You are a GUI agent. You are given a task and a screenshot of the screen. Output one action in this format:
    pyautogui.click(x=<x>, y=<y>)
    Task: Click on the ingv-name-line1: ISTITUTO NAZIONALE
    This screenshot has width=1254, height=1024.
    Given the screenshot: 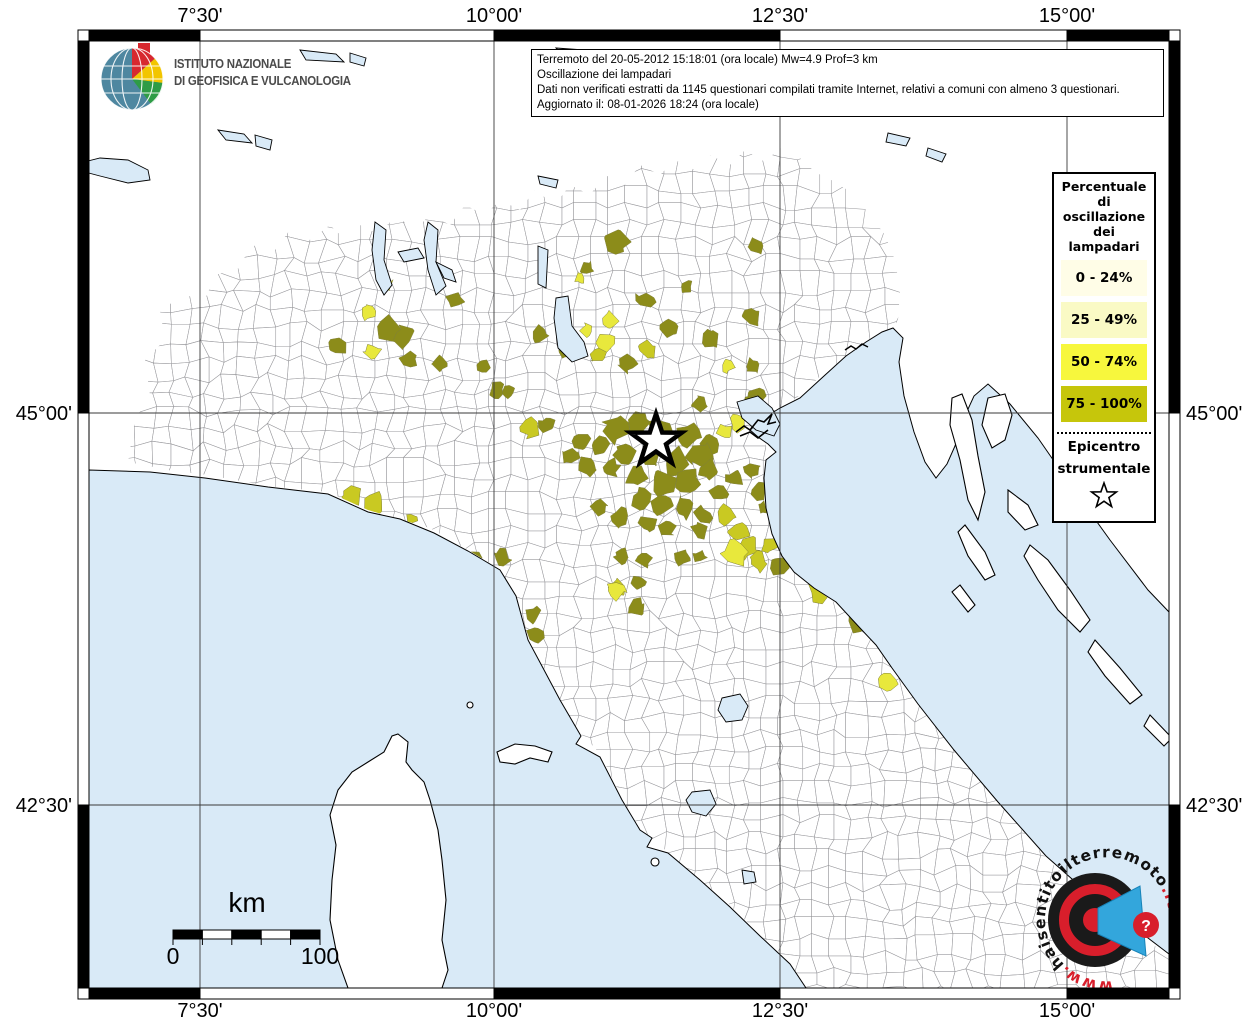 What is the action you would take?
    pyautogui.click(x=233, y=63)
    